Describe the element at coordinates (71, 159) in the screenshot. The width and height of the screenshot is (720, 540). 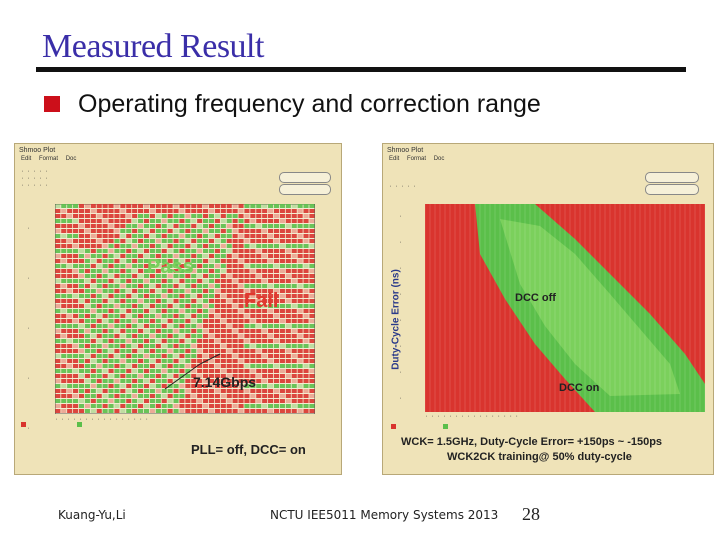
I see `left-menu-doc: Doc` at that location.